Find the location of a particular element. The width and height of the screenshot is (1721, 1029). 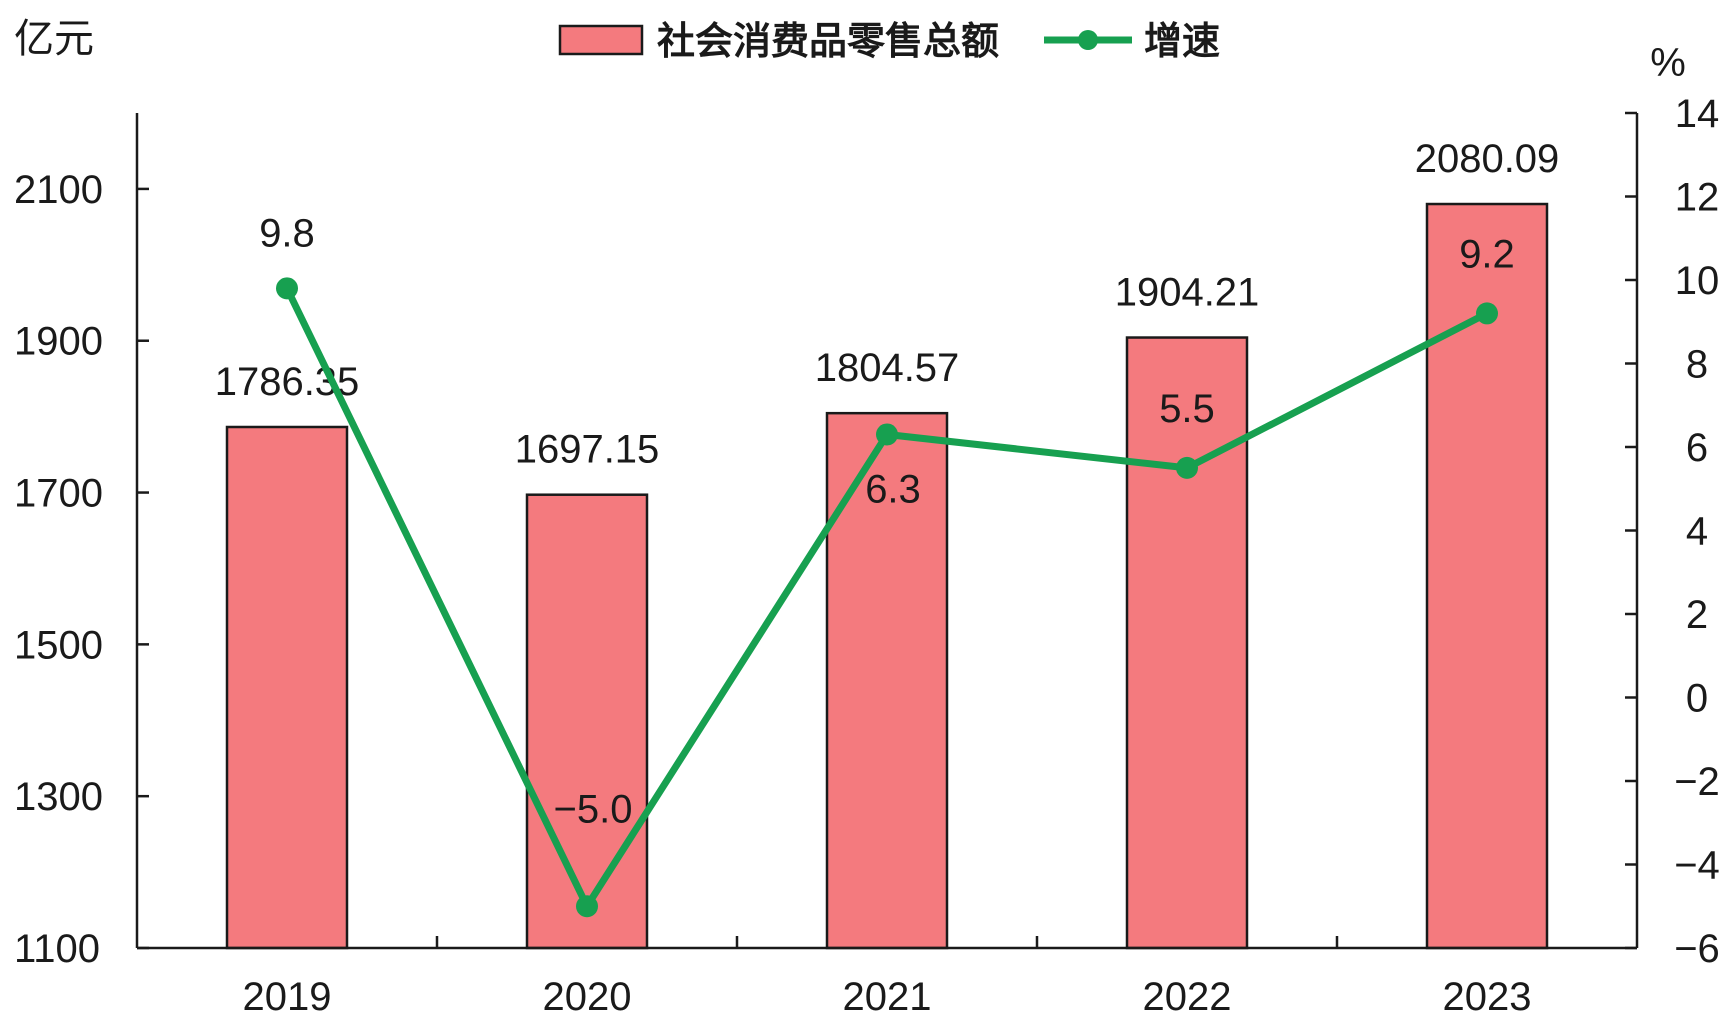

bar-value-label: 2080.09 is located at coordinates (1487, 159).